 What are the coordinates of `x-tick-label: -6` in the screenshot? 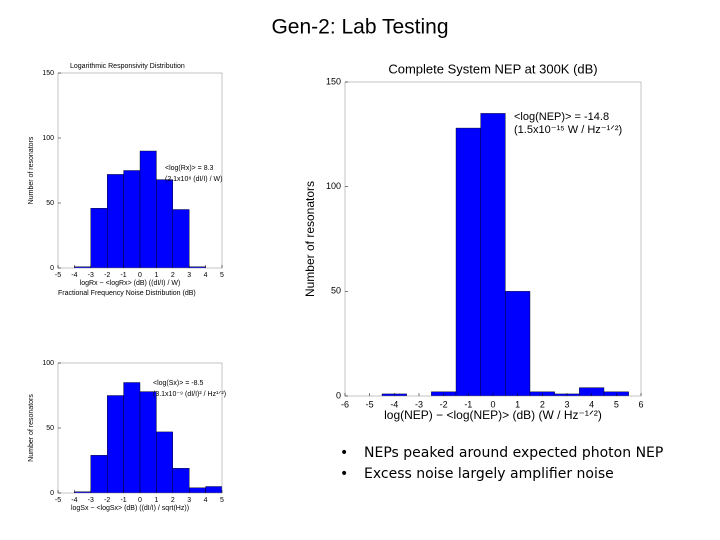 It's located at (345, 404).